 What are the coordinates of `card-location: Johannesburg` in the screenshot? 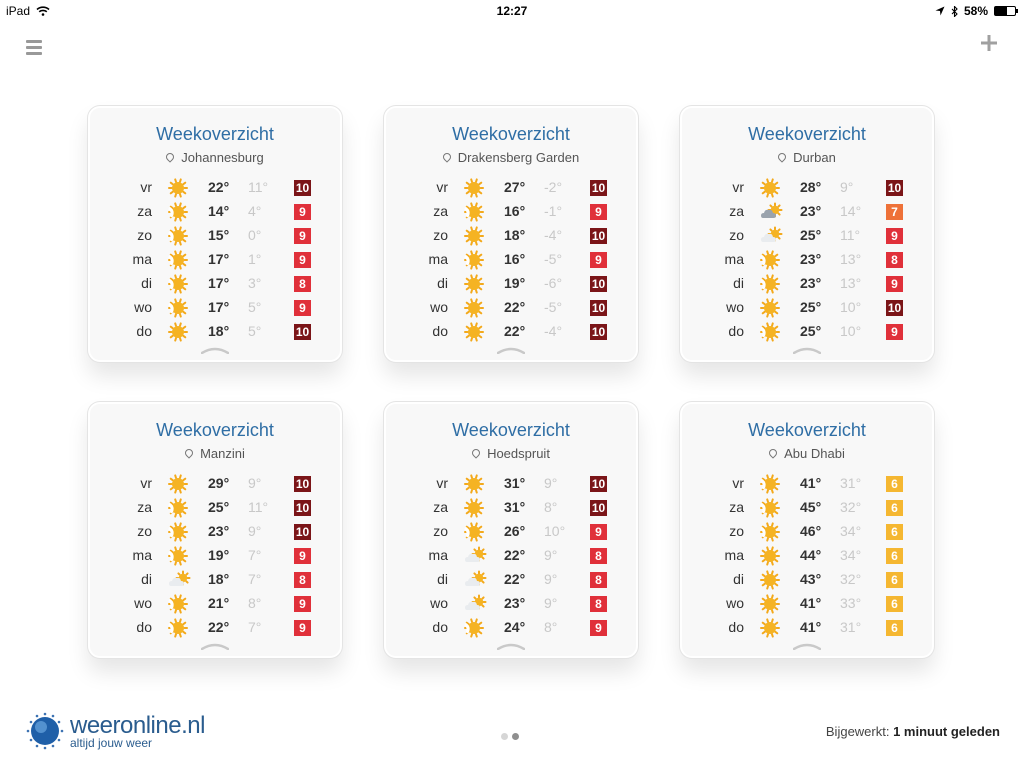 It's located at (215, 157).